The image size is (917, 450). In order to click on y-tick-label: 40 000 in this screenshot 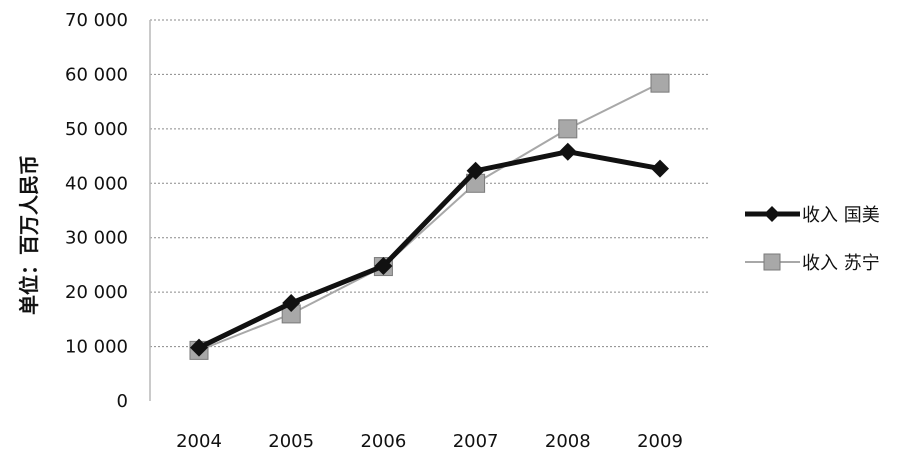, I will do `click(96, 183)`.